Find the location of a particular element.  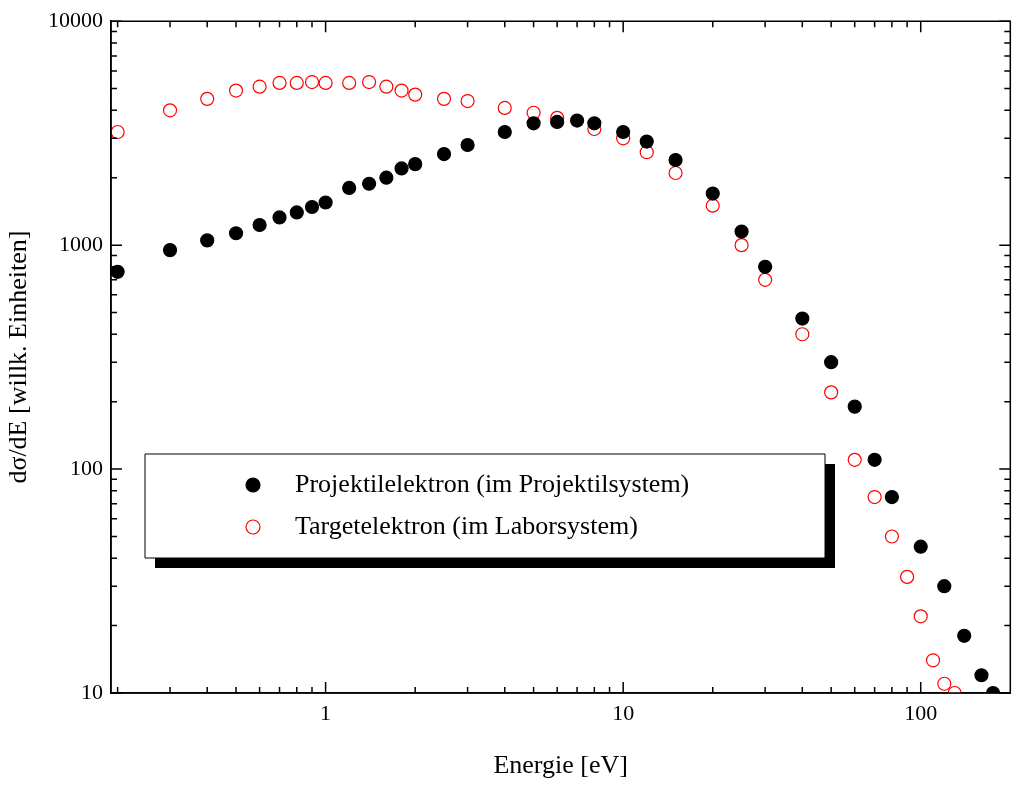

x-axis-title: Energie [eV] is located at coordinates (560, 765).